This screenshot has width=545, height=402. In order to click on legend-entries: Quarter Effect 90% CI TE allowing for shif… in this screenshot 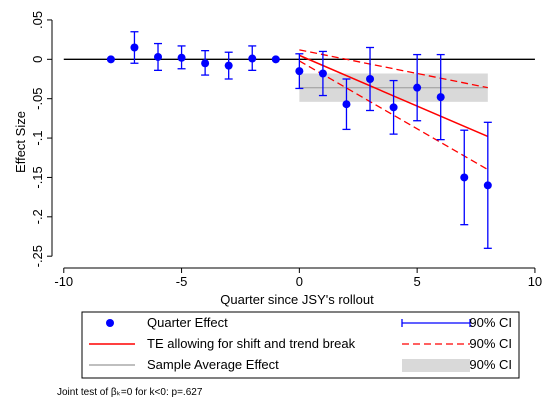, I will do `click(300, 343)`.